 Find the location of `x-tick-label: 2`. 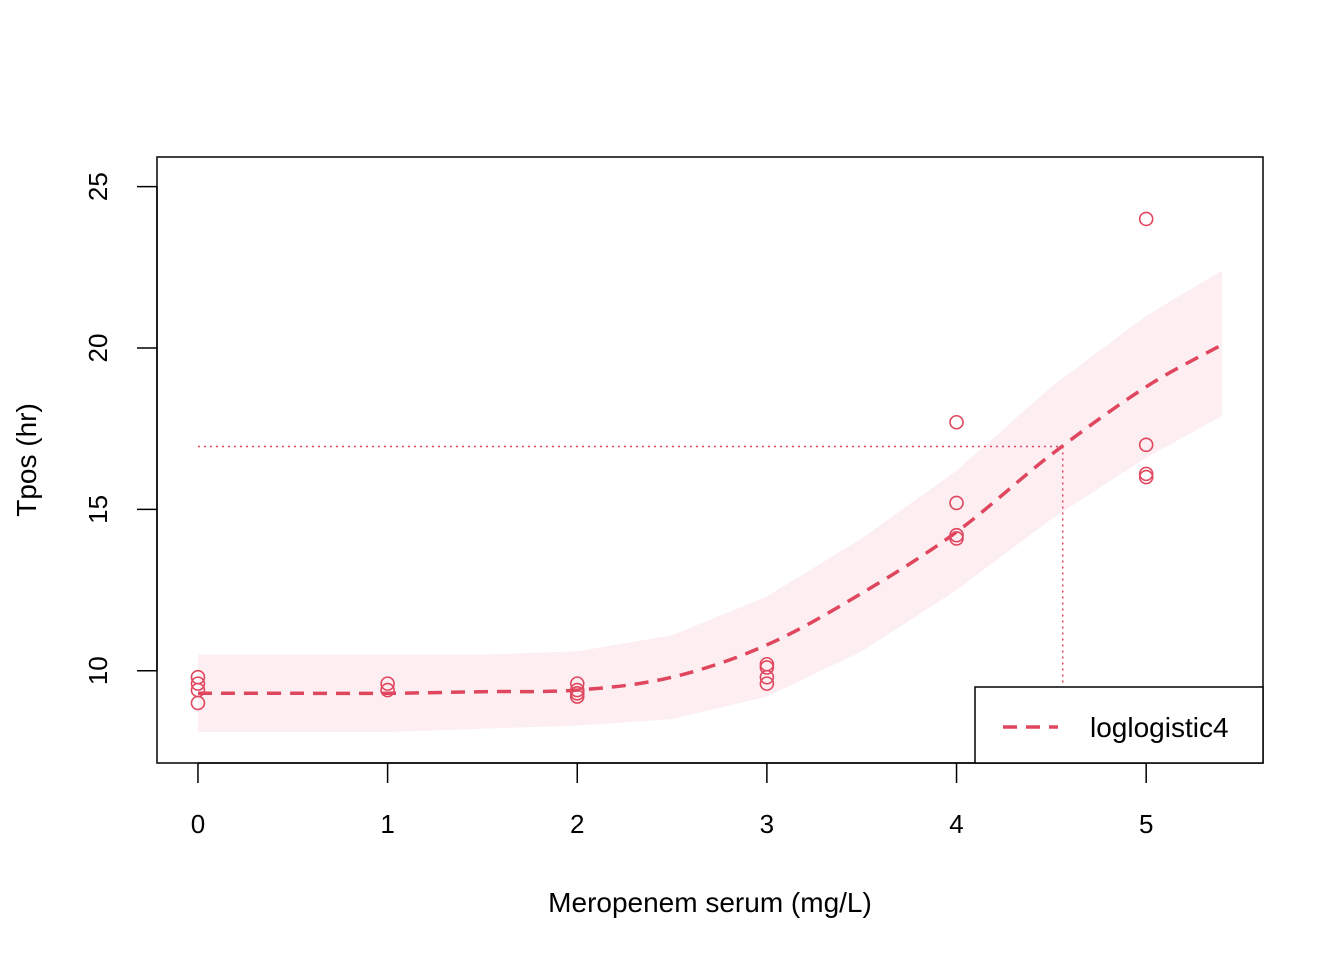

x-tick-label: 2 is located at coordinates (577, 824).